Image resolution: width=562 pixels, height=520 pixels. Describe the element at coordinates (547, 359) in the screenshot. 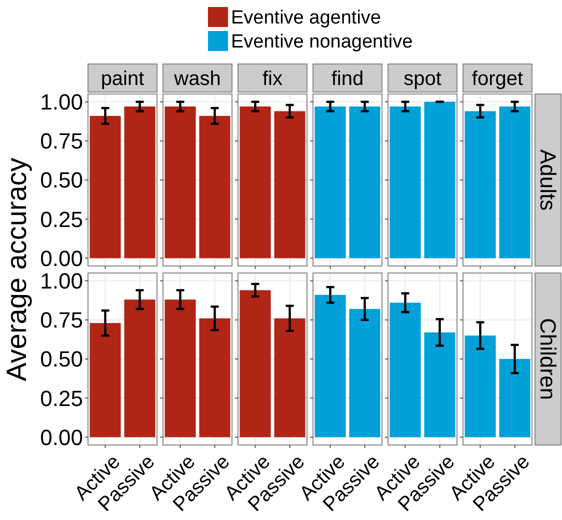

I see `text: Children` at that location.